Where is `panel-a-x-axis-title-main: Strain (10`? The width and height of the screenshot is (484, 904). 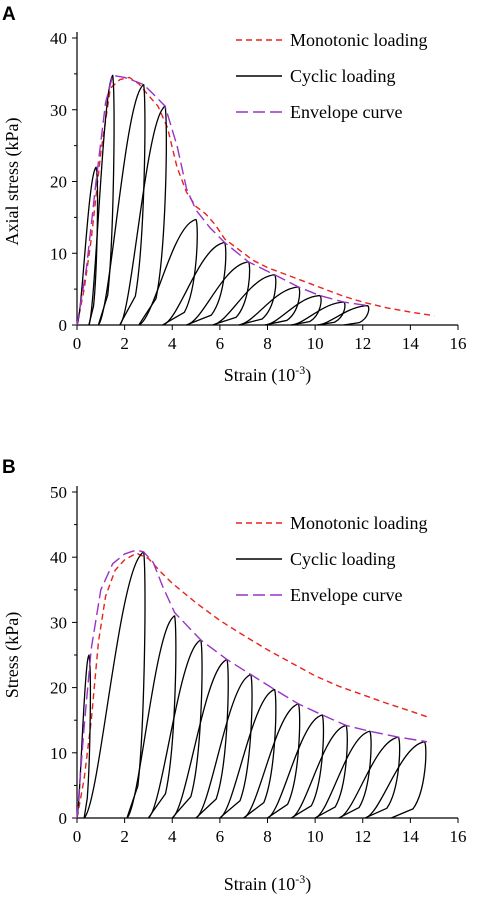 panel-a-x-axis-title-main: Strain (10 is located at coordinates (260, 375).